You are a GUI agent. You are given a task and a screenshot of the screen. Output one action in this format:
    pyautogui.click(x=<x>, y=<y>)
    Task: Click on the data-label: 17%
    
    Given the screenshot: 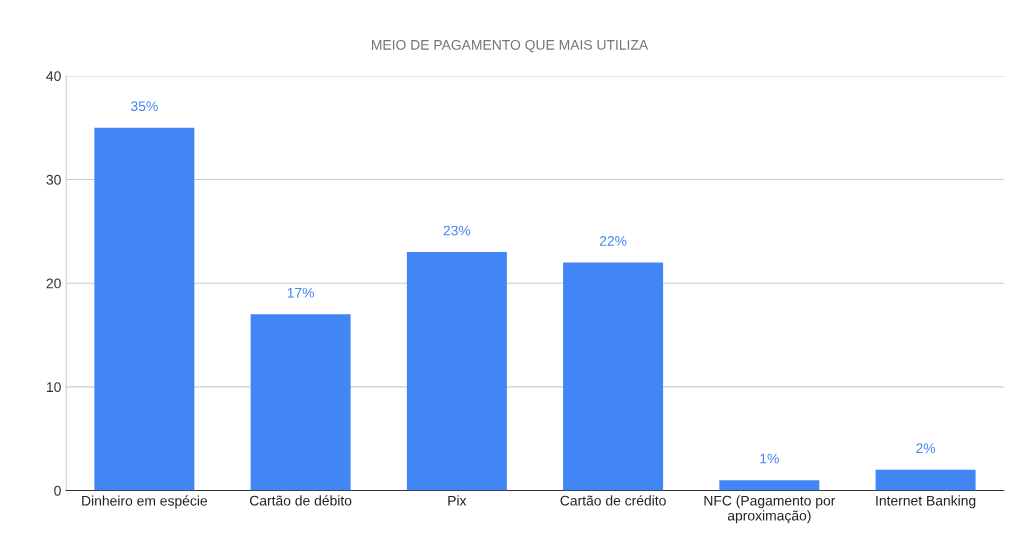 What is the action you would take?
    pyautogui.click(x=301, y=292)
    